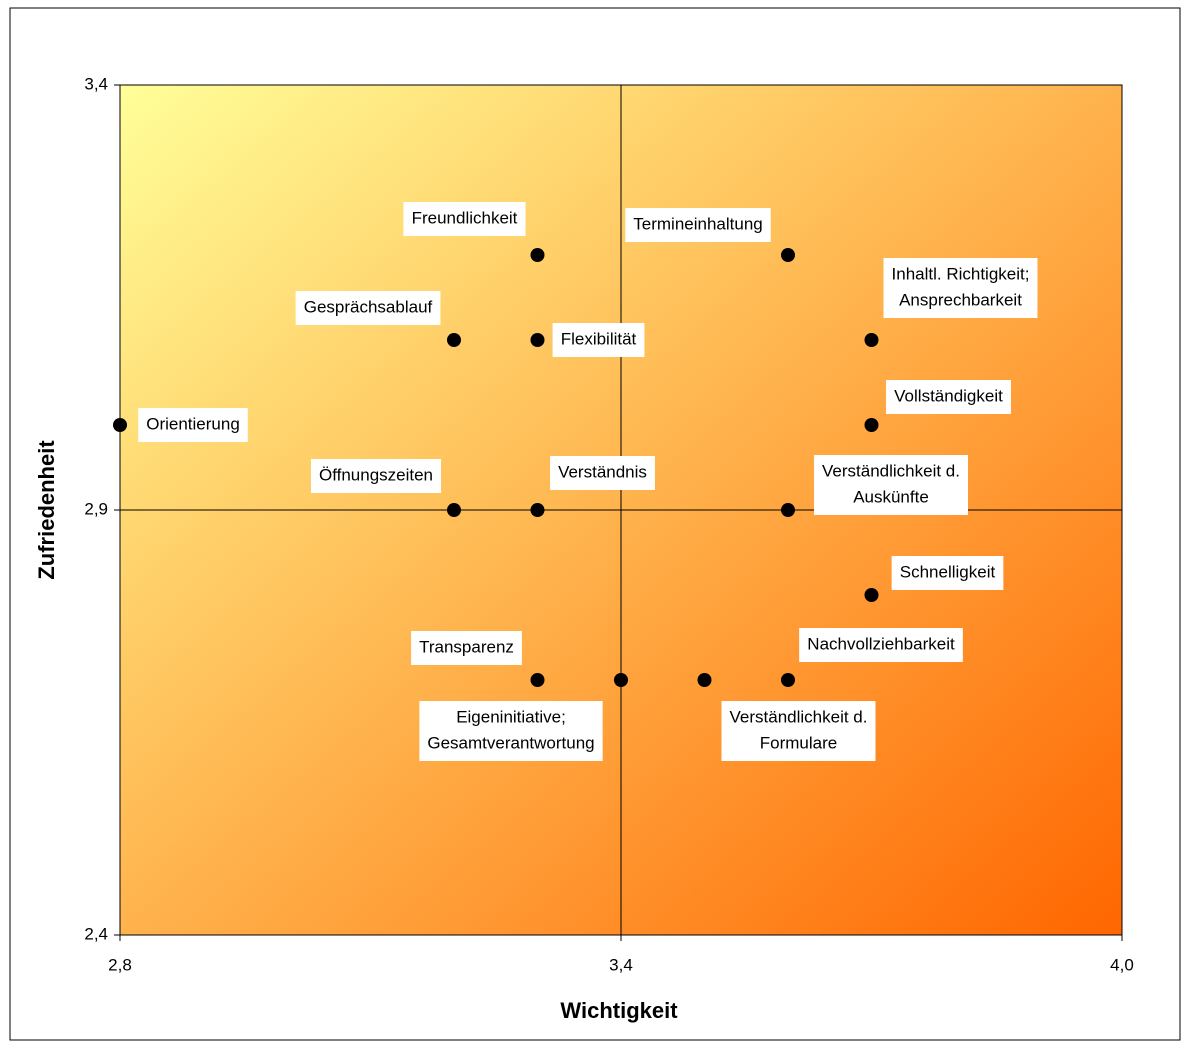  What do you see at coordinates (621, 964) in the screenshot?
I see `x-tick-label: 3,4` at bounding box center [621, 964].